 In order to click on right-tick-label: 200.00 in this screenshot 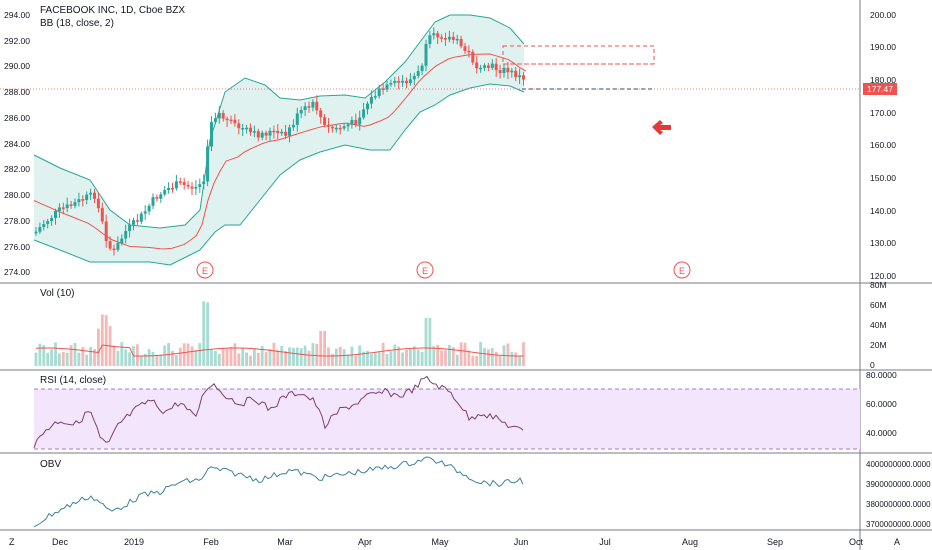, I will do `click(883, 15)`.